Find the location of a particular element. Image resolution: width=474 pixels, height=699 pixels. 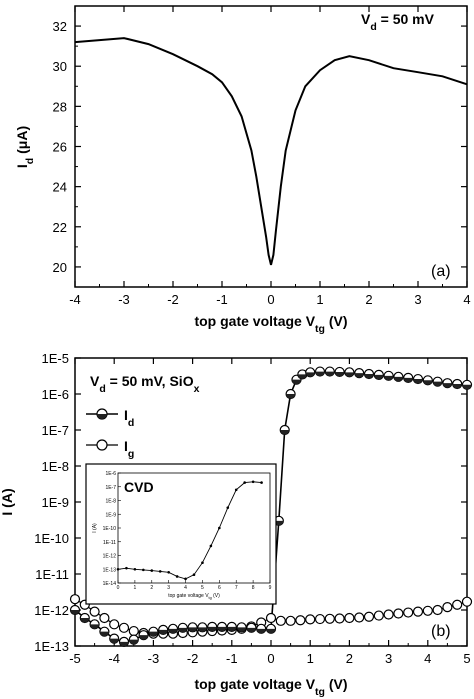

x-tick-label-a: -3 is located at coordinates (124, 299).